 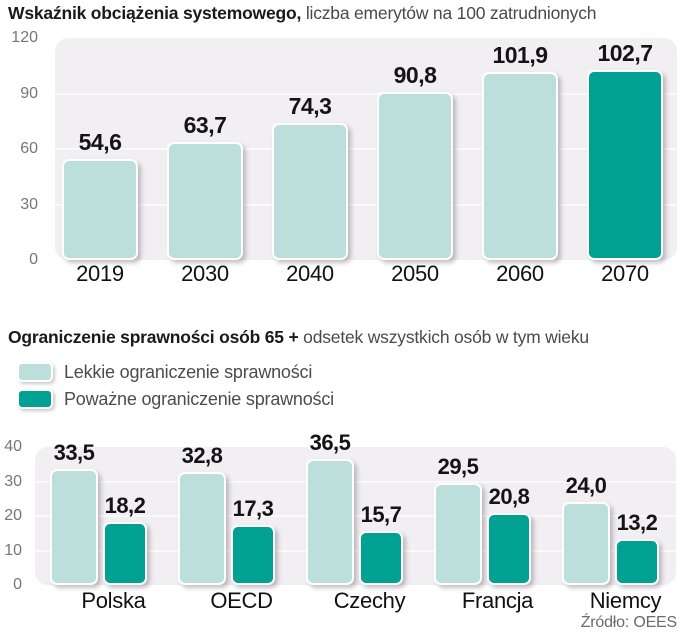 What do you see at coordinates (205, 201) in the screenshot?
I see `bar-2030` at bounding box center [205, 201].